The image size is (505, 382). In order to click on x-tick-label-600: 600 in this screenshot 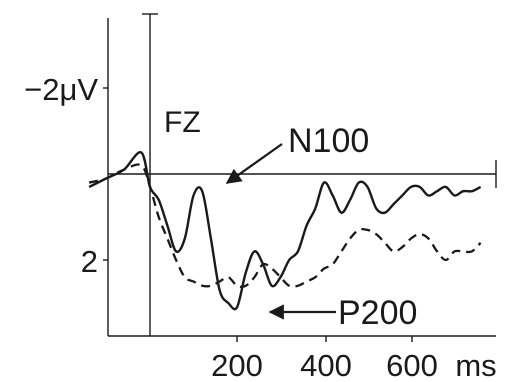, I will do `click(412, 365)`.